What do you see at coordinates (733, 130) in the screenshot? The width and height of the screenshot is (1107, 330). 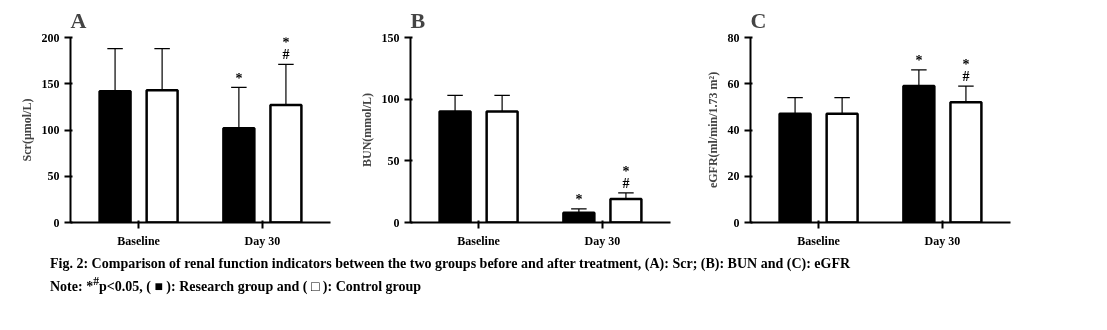 I see `y-tick-label: 40` at bounding box center [733, 130].